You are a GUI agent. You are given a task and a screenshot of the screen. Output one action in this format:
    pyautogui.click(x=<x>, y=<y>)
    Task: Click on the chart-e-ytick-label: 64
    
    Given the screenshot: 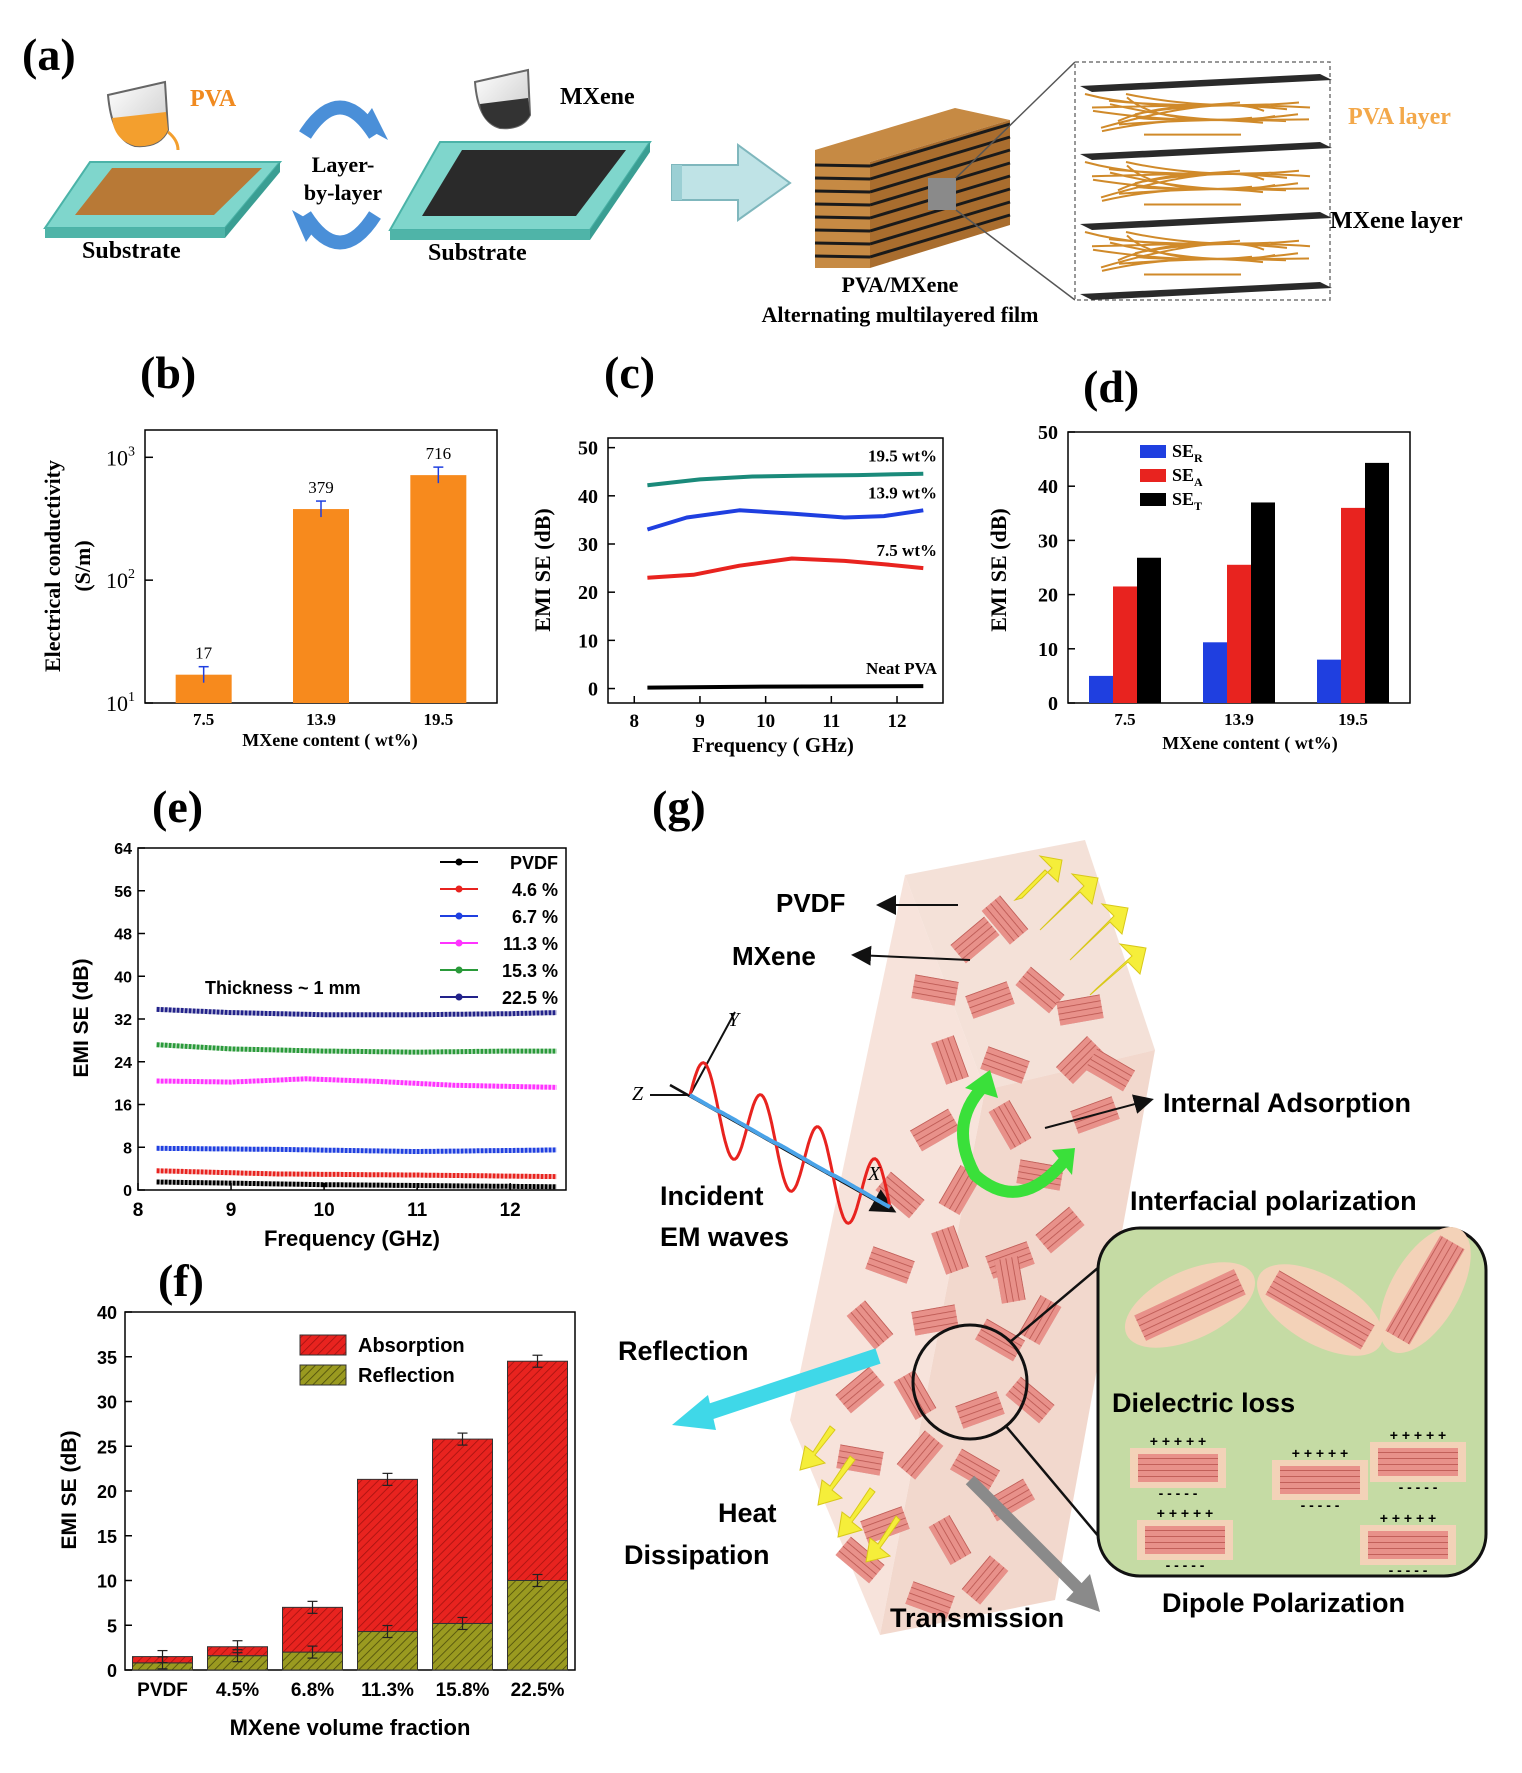 What is the action you would take?
    pyautogui.click(x=123, y=849)
    